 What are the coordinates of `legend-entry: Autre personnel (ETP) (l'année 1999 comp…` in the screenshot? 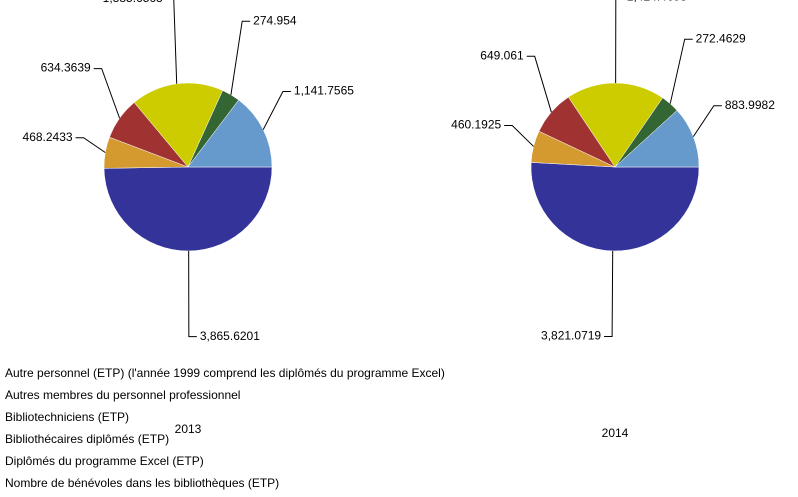 It's located at (225, 373).